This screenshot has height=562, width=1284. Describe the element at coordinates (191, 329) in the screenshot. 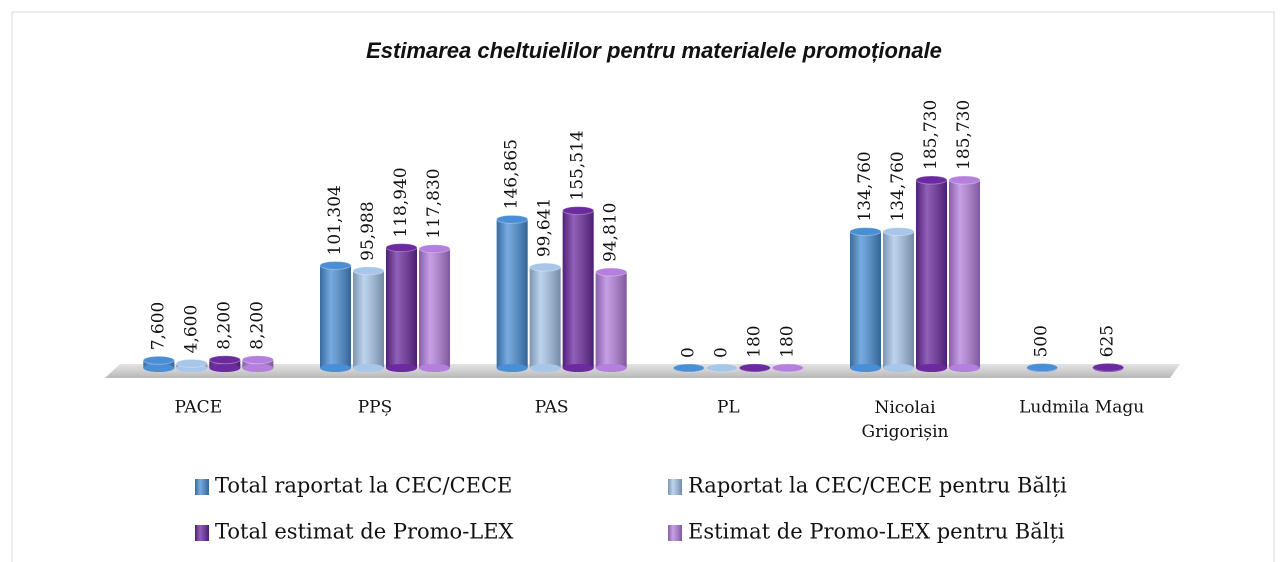

I see `value-label: 4,600` at that location.